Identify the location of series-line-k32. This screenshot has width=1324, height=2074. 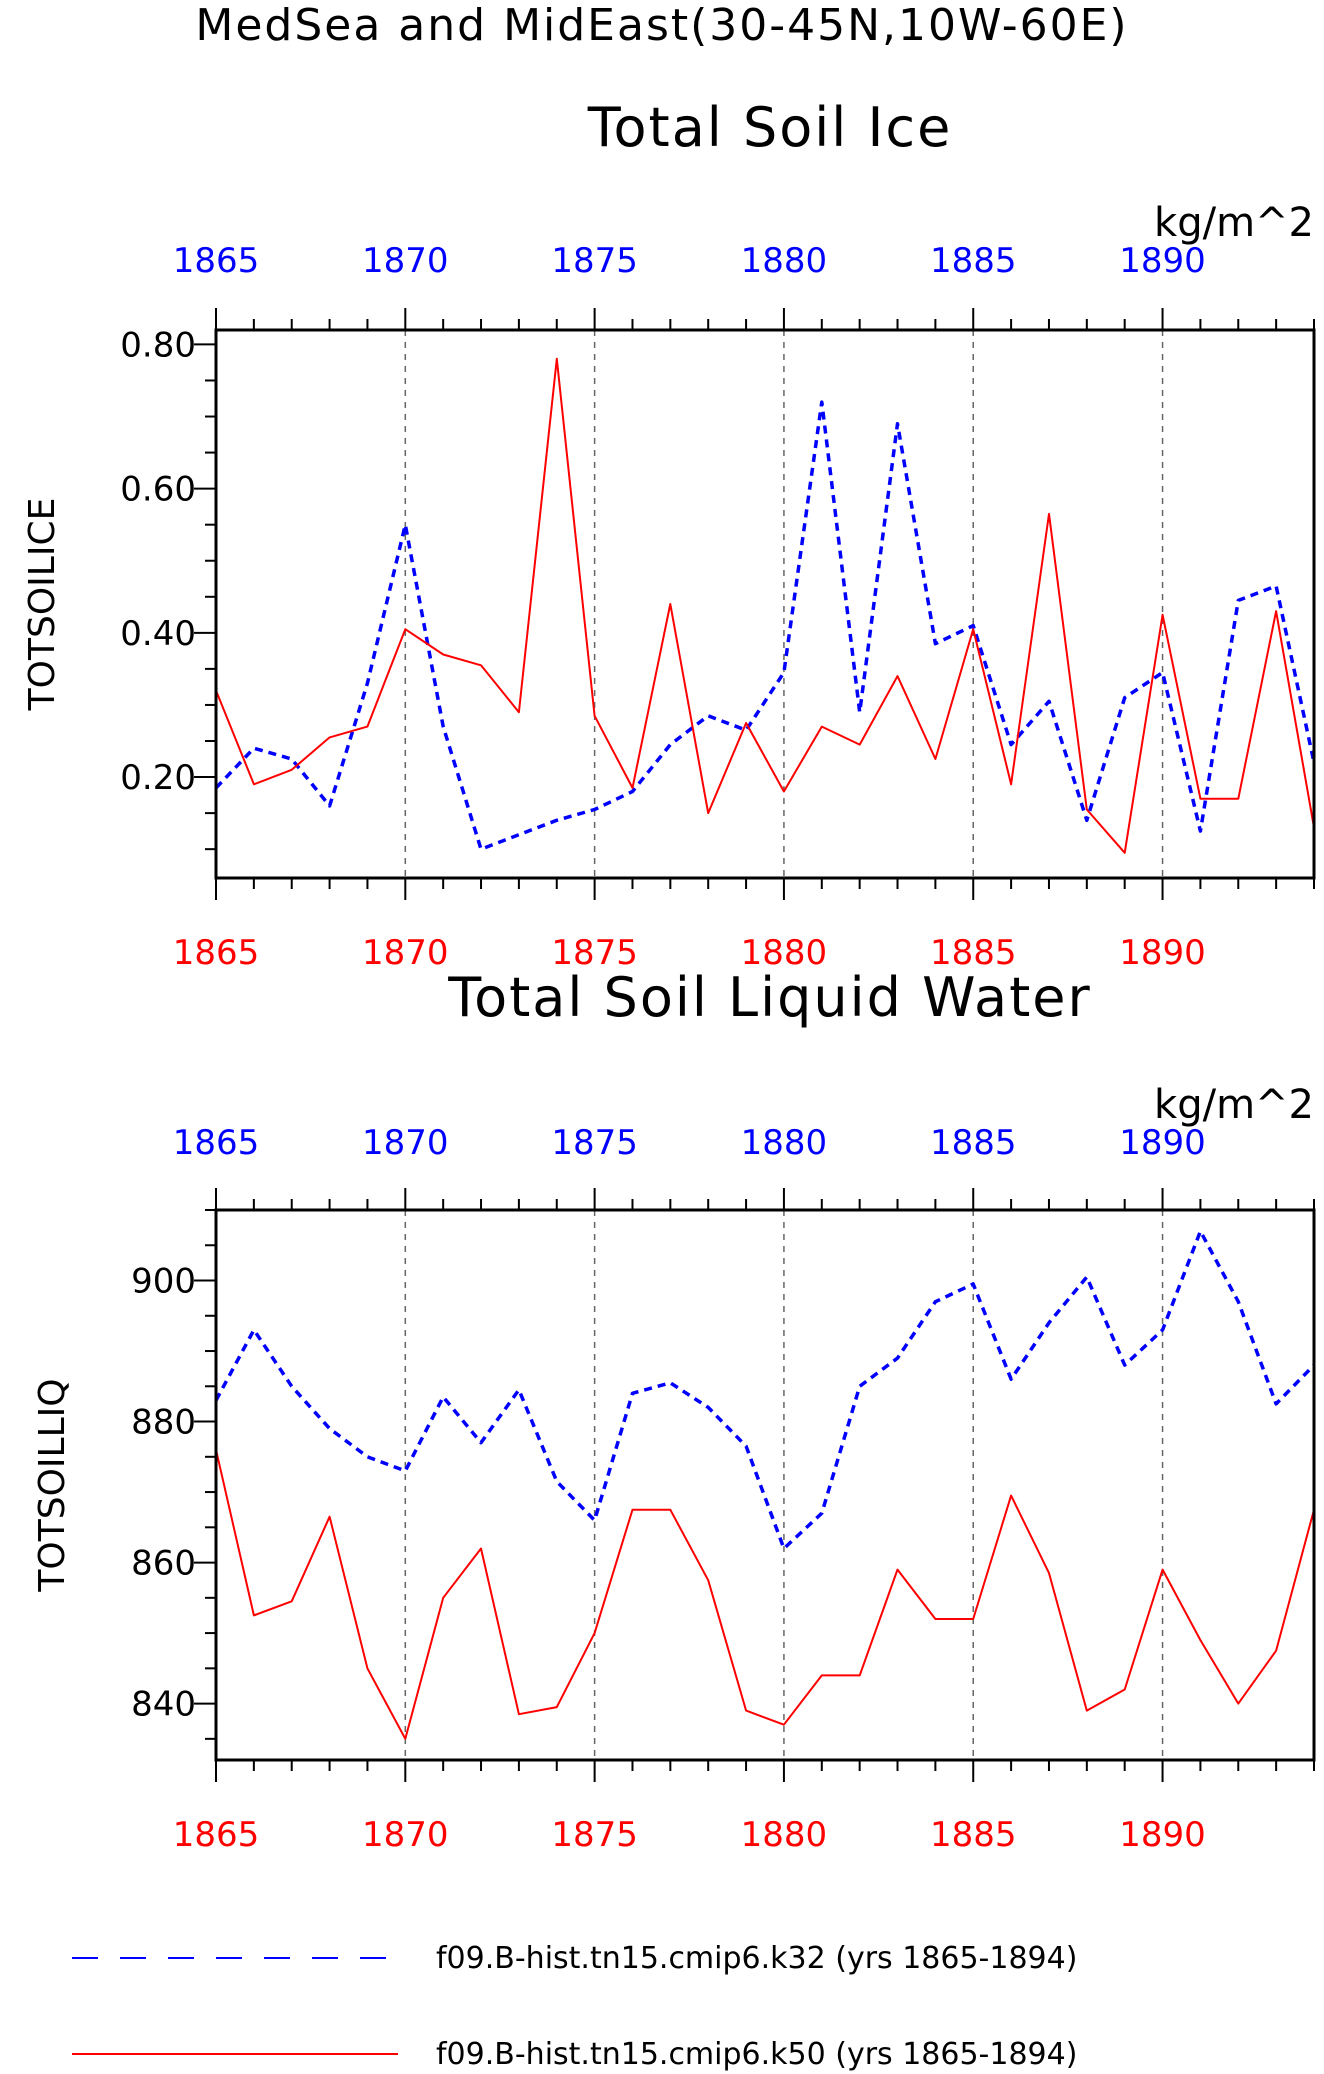
(765, 1390).